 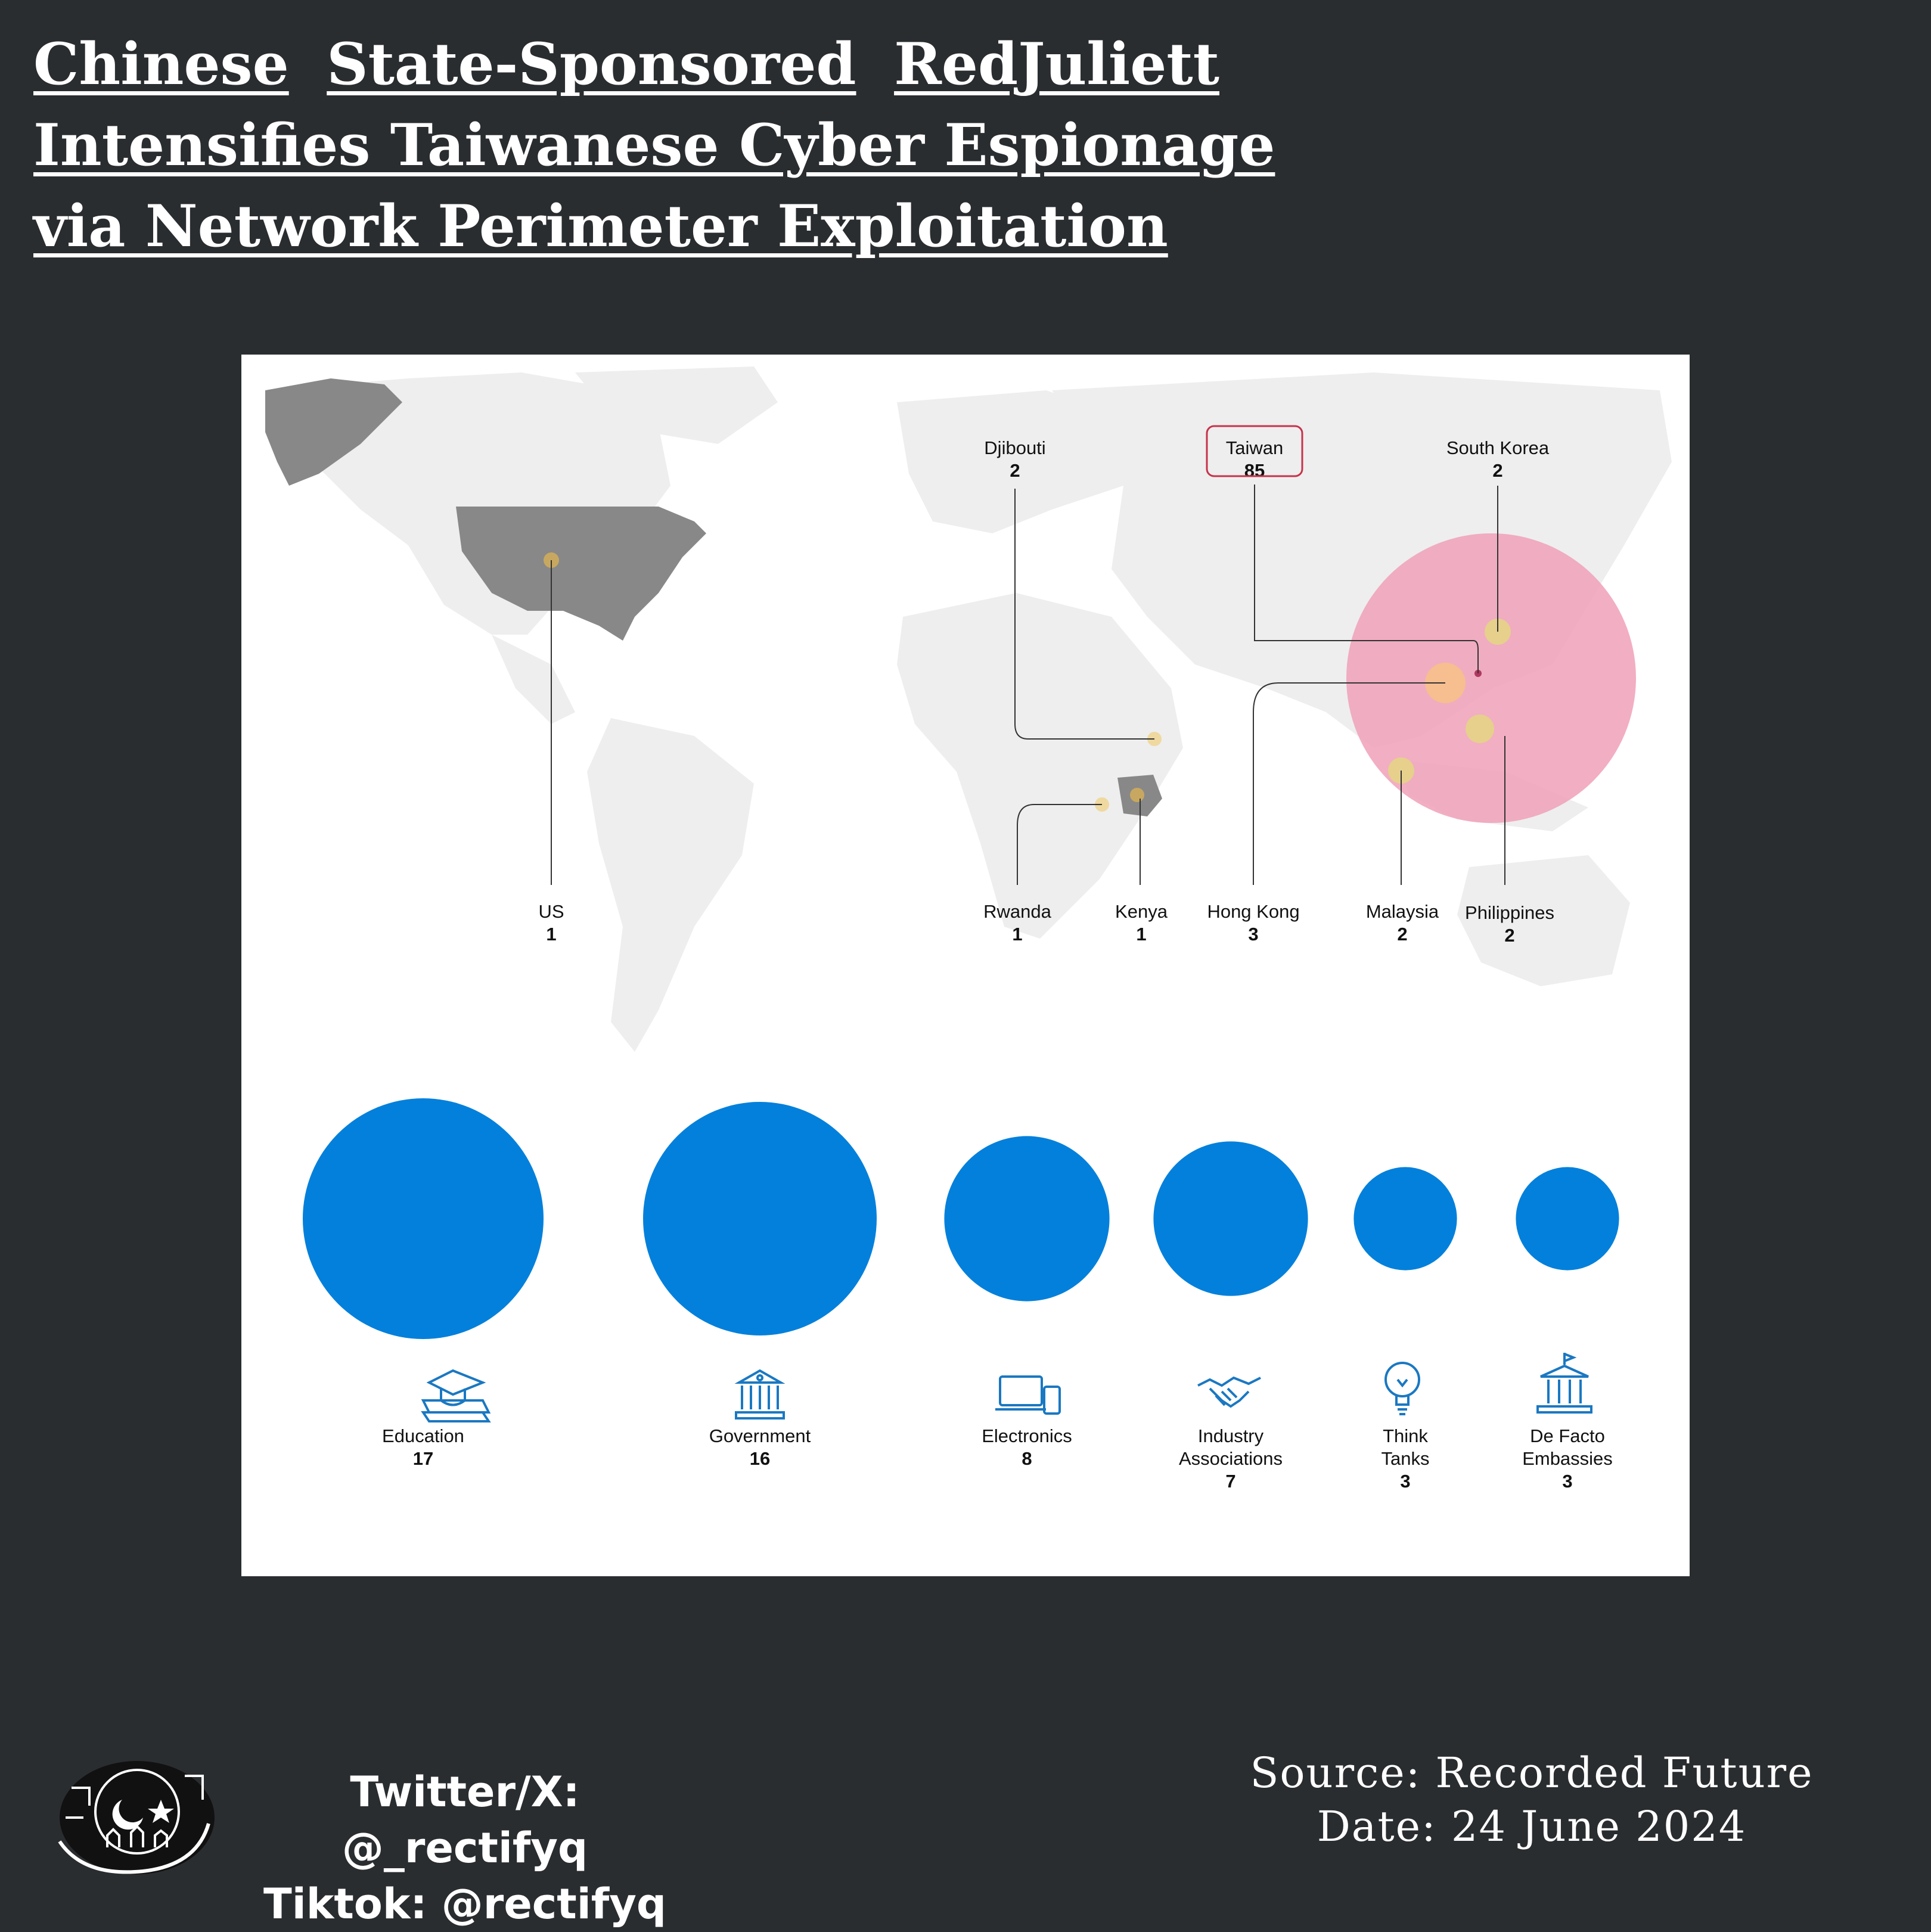 What do you see at coordinates (423, 1459) in the screenshot?
I see `sector-count: 17` at bounding box center [423, 1459].